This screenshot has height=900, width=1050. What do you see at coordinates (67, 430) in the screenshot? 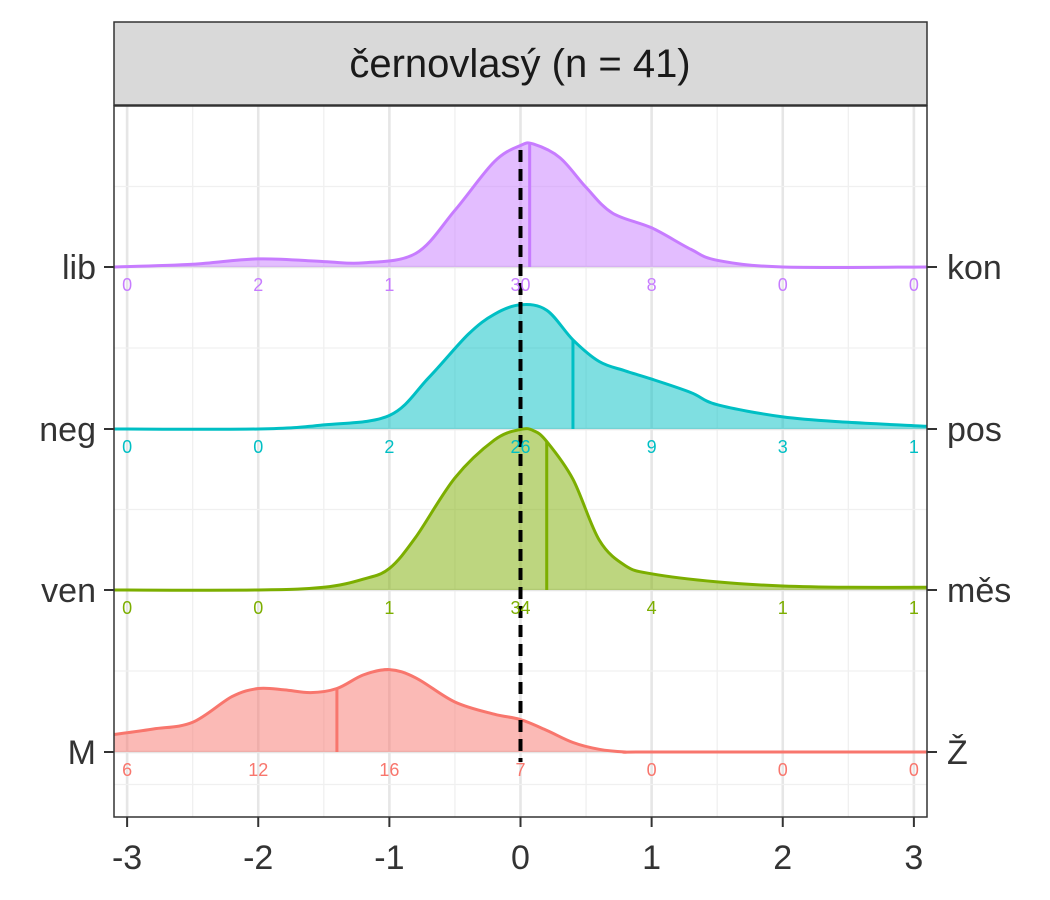
I see `y-label-left: neg` at bounding box center [67, 430].